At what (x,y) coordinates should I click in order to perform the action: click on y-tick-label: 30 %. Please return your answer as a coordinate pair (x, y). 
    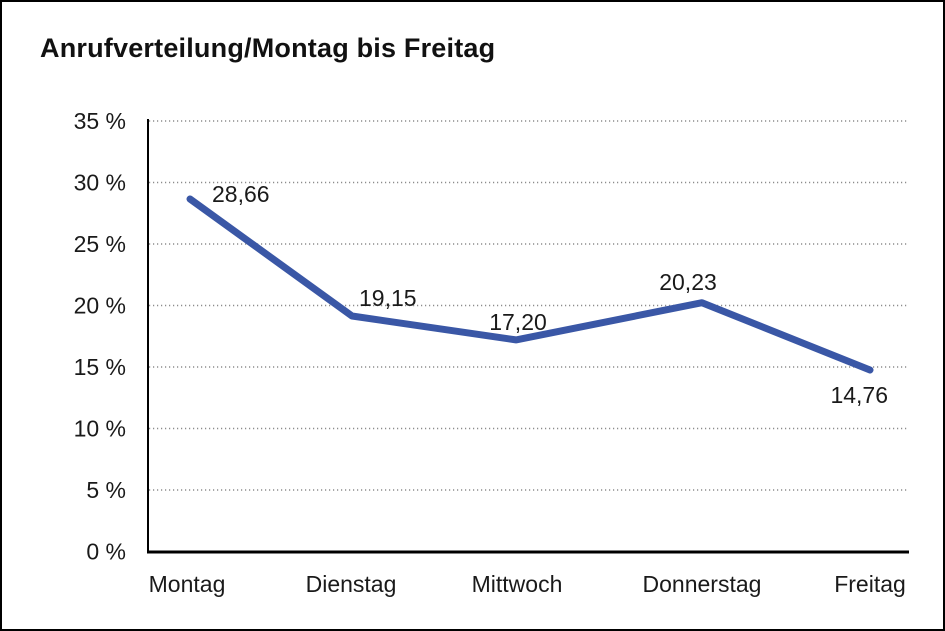
    Looking at the image, I should click on (100, 183).